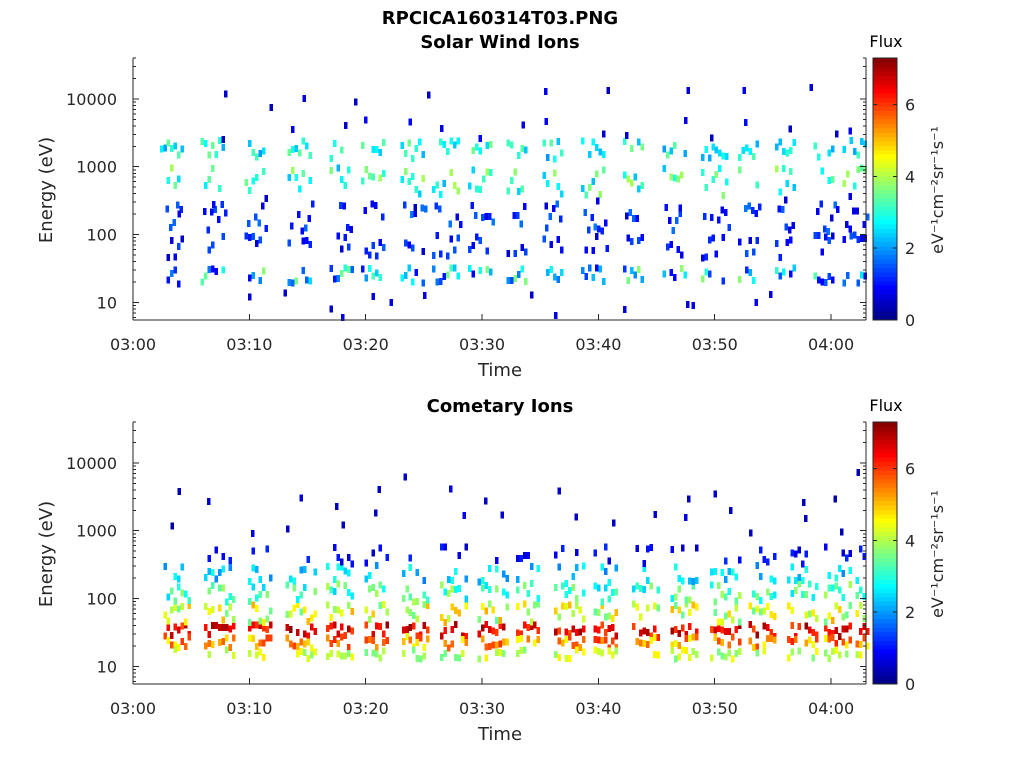 The width and height of the screenshot is (1024, 768). Describe the element at coordinates (715, 344) in the screenshot. I see `x-tick-label: 03:50` at that location.